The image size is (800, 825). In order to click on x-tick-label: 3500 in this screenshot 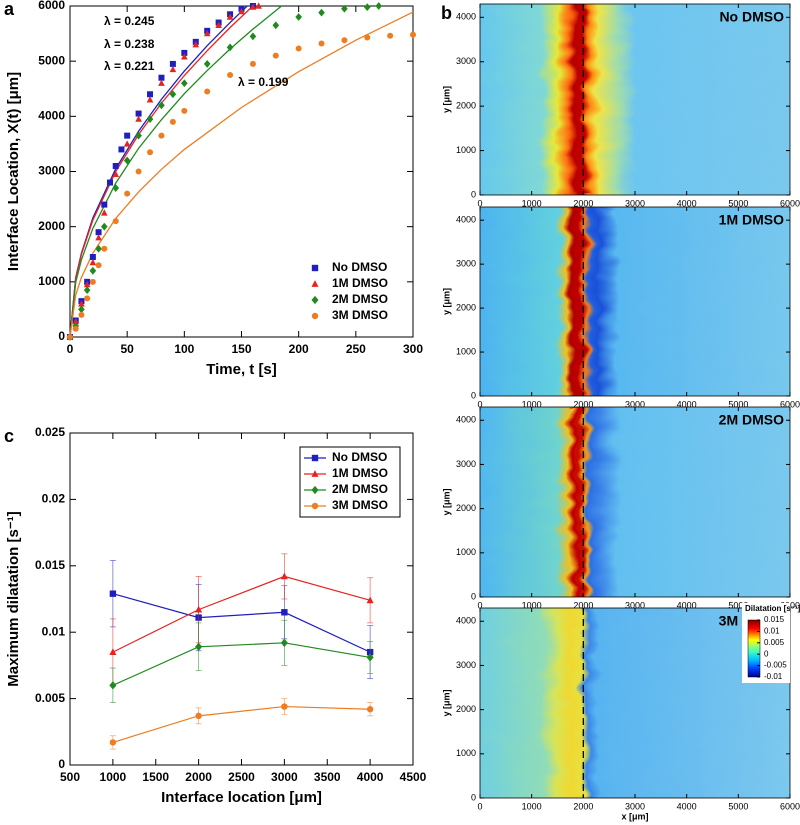, I will do `click(327, 777)`.